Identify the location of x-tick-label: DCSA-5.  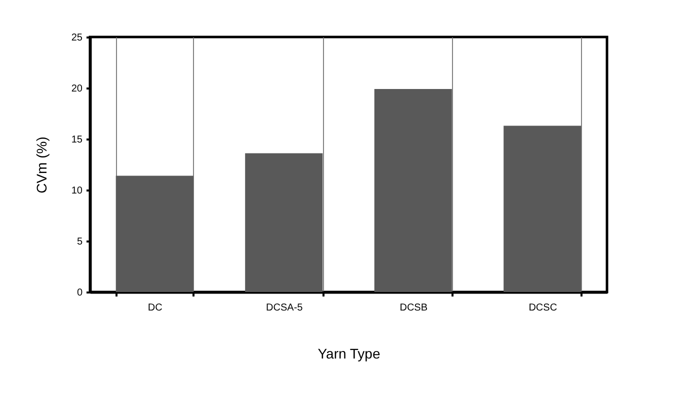
(285, 308).